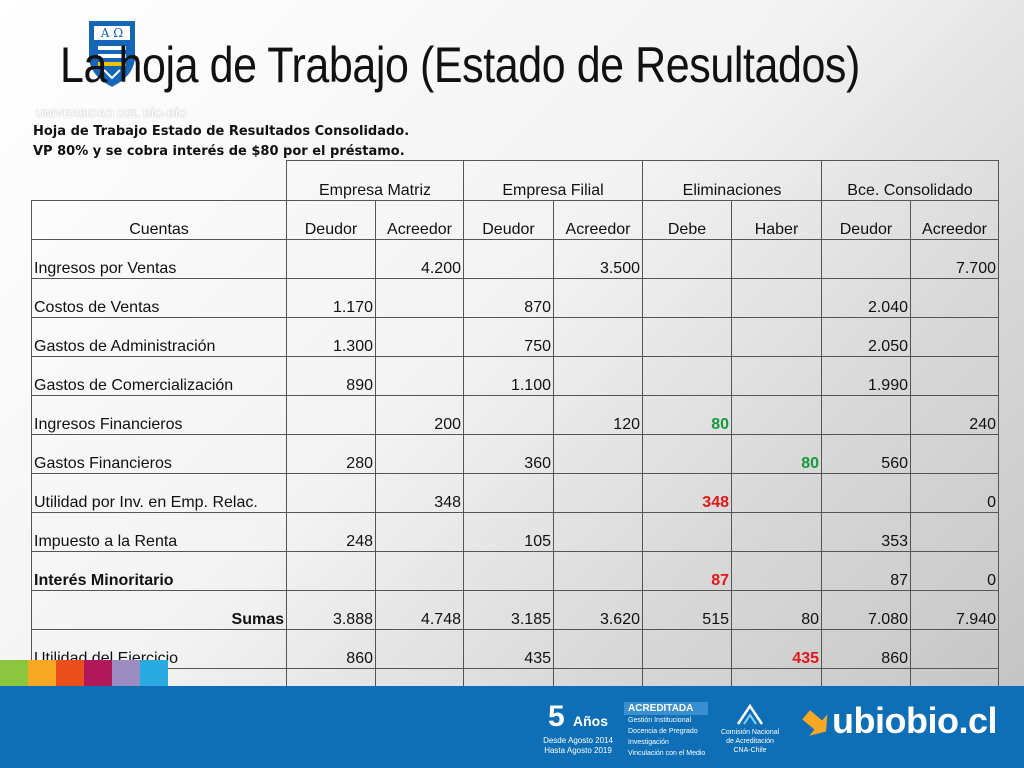  Describe the element at coordinates (910, 180) in the screenshot. I see `group-bce-consolidado: Bce. Consolidado` at that location.